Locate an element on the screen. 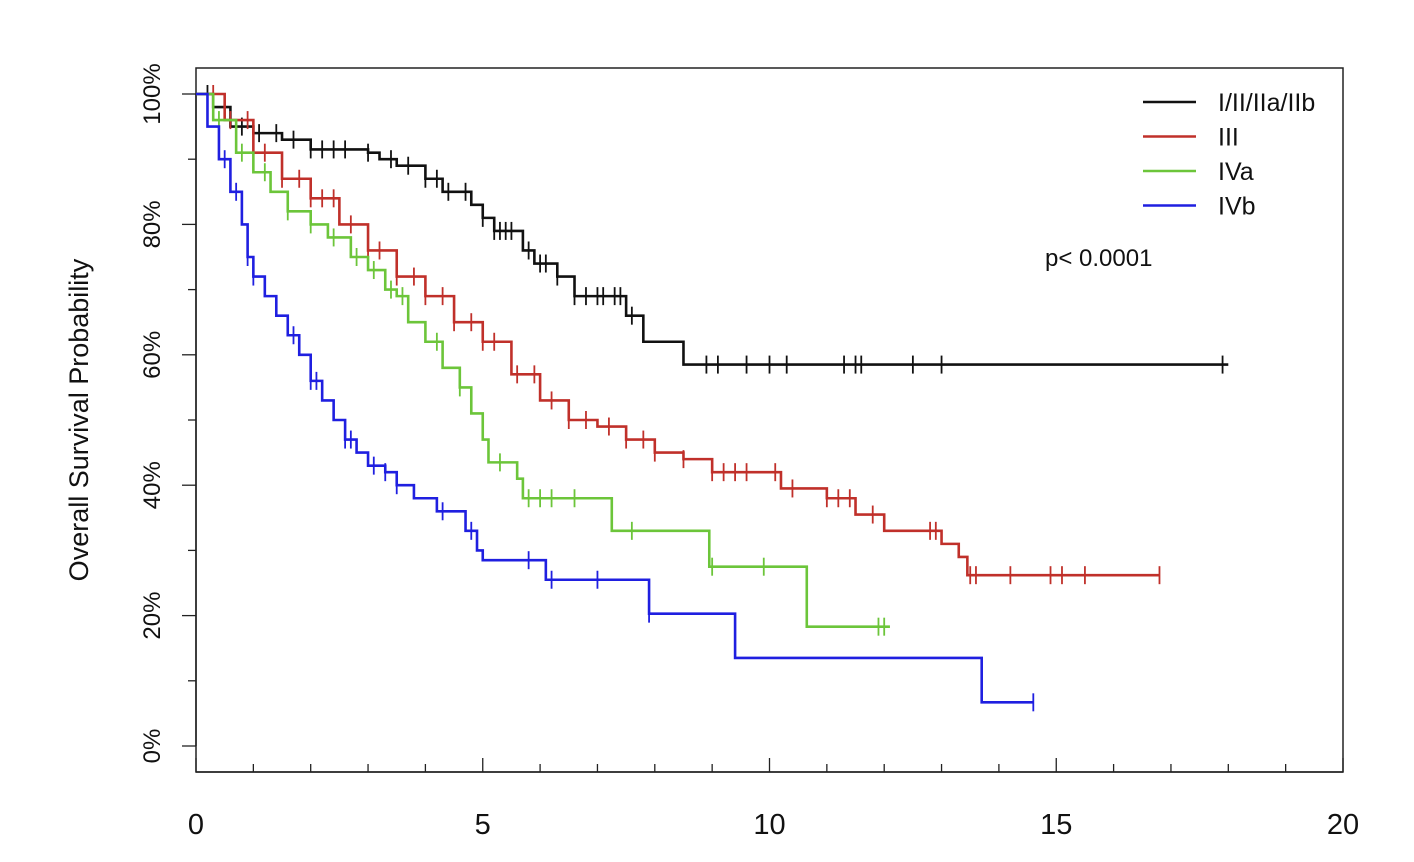 The width and height of the screenshot is (1414, 862). y-tick-label: 0% is located at coordinates (152, 746).